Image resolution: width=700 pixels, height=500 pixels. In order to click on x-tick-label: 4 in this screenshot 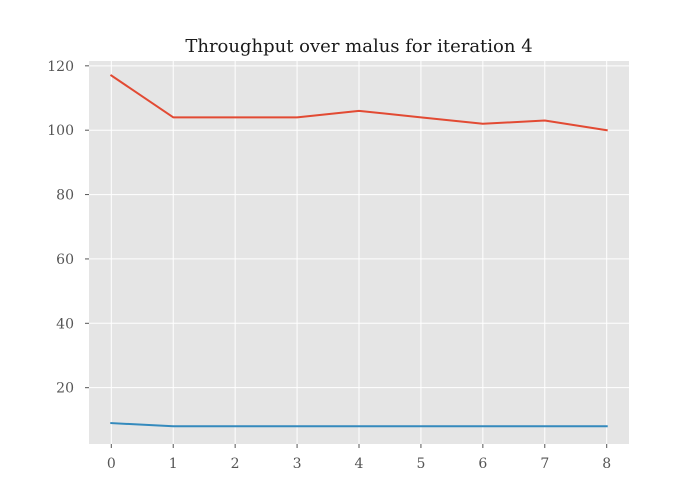, I will do `click(359, 464)`.